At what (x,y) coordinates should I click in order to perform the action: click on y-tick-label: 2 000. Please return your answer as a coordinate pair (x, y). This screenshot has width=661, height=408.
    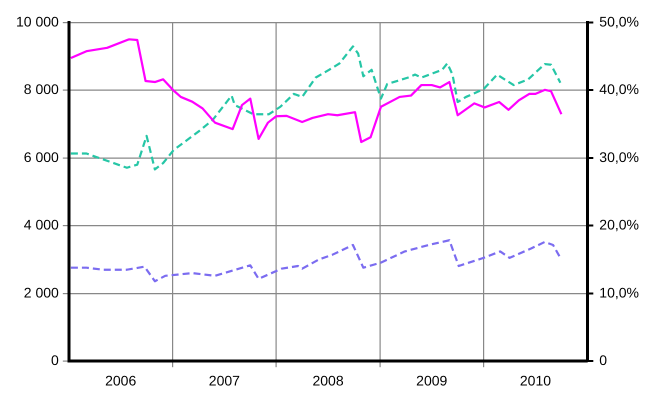
    Looking at the image, I should click on (42, 292).